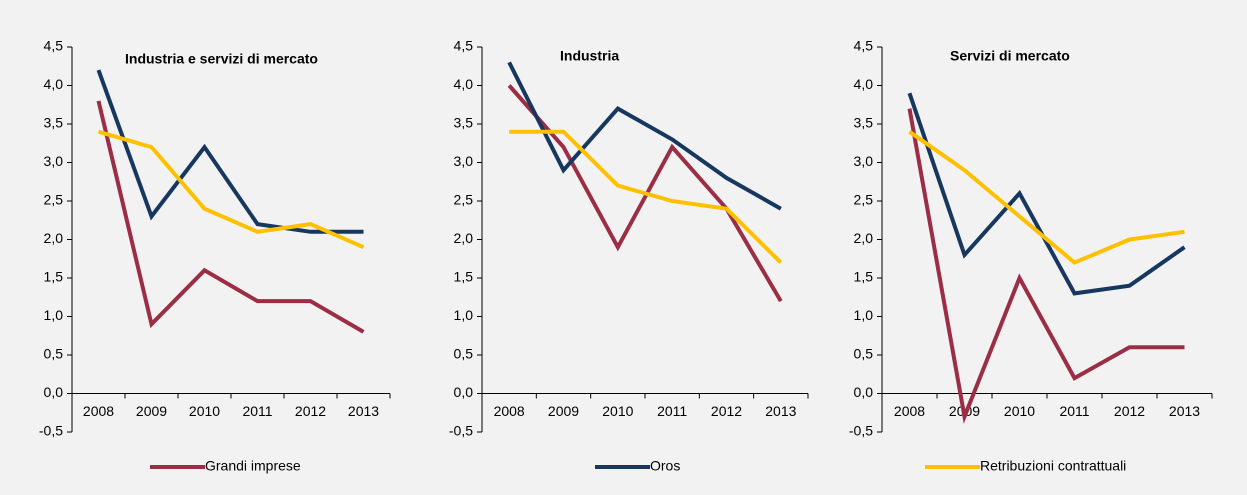 The image size is (1247, 495). What do you see at coordinates (1010, 56) in the screenshot?
I see `chart-title: Servizi di mercato` at bounding box center [1010, 56].